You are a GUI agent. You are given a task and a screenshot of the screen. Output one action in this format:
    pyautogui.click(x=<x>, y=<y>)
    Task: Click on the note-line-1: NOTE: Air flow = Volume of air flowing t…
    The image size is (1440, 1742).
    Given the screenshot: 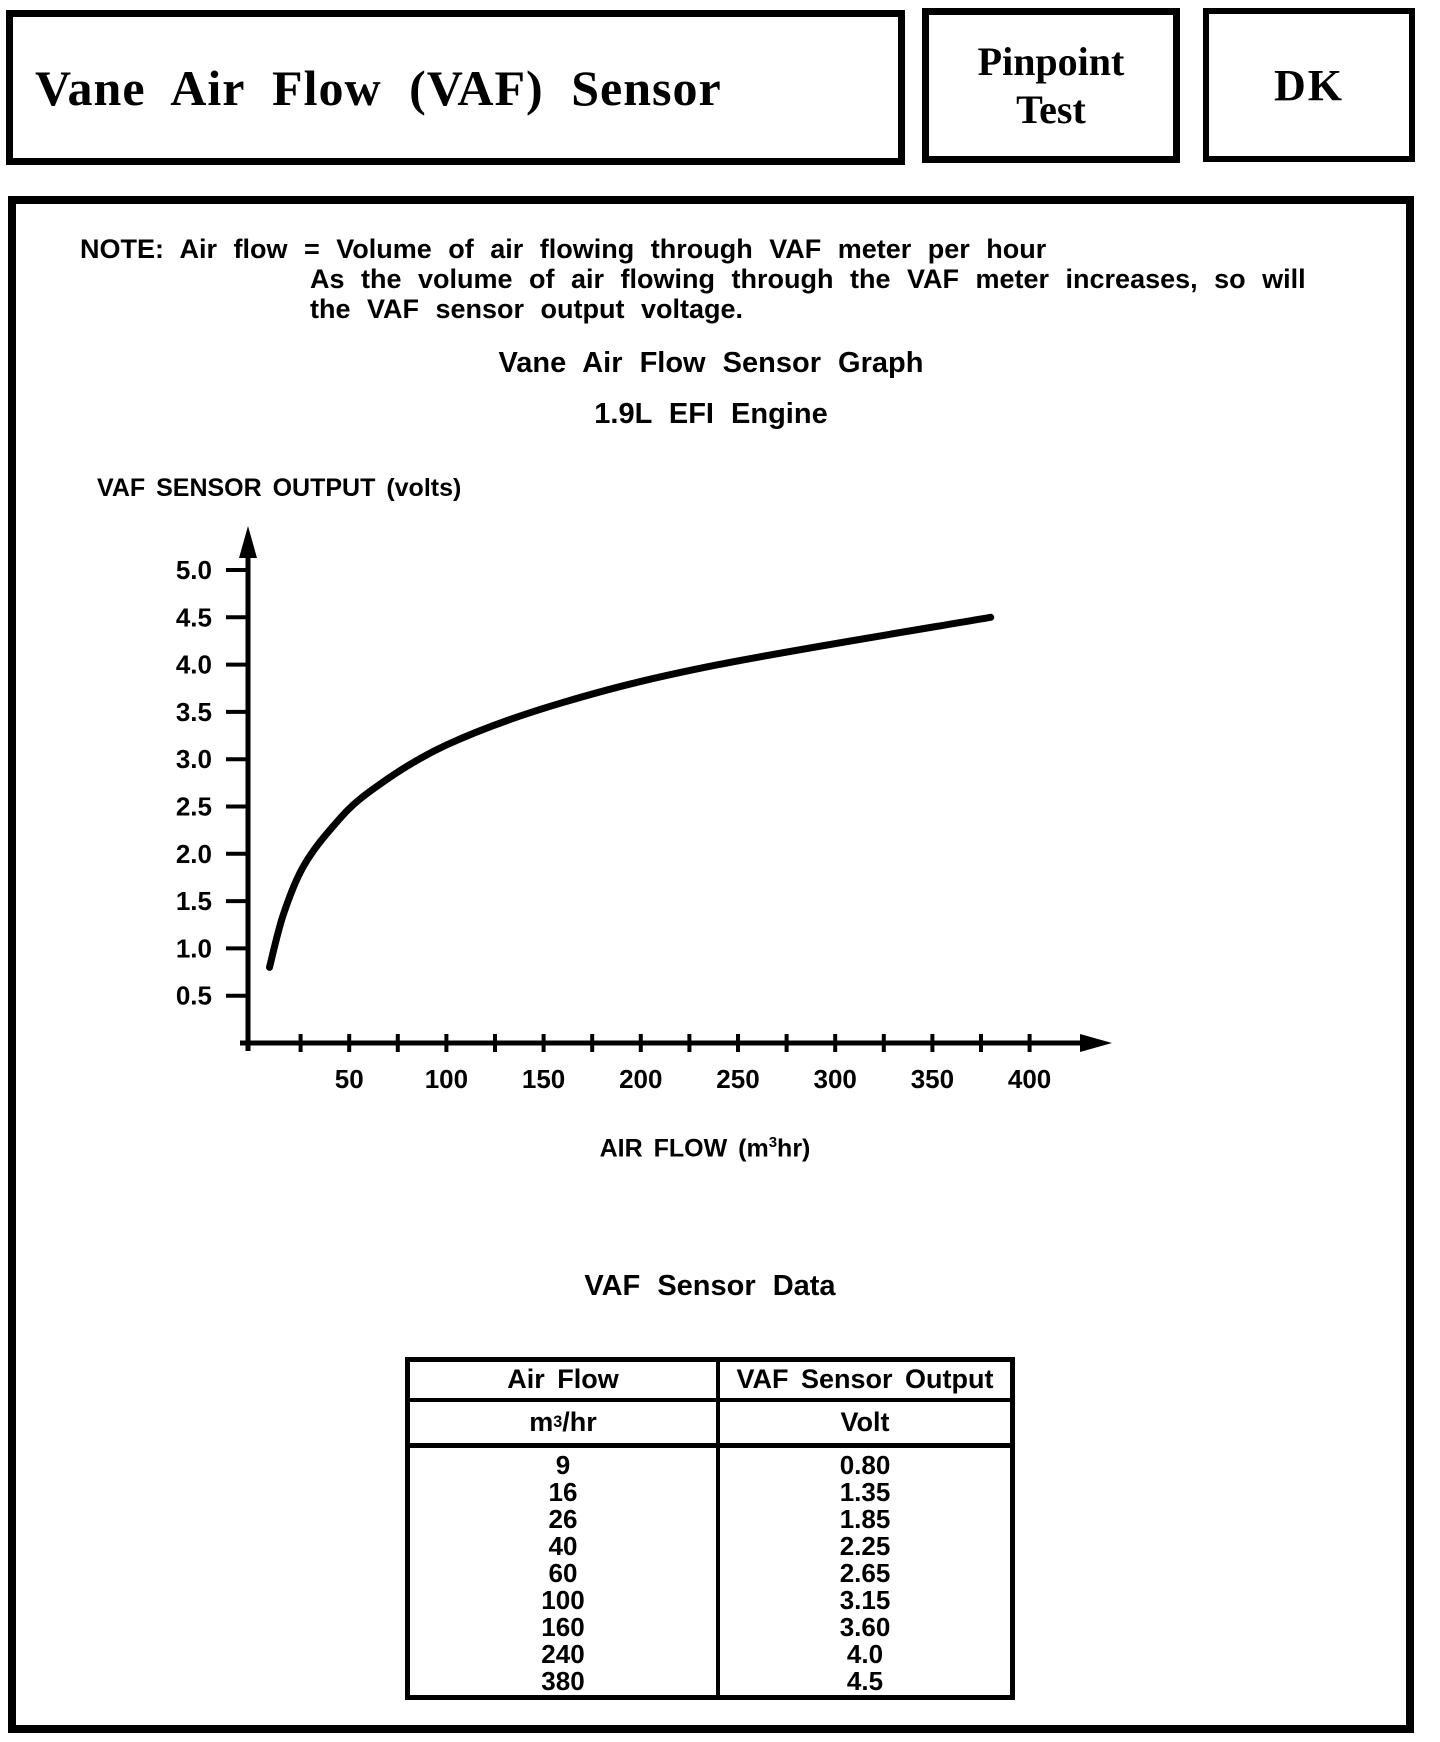 What is the action you would take?
    pyautogui.click(x=563, y=249)
    